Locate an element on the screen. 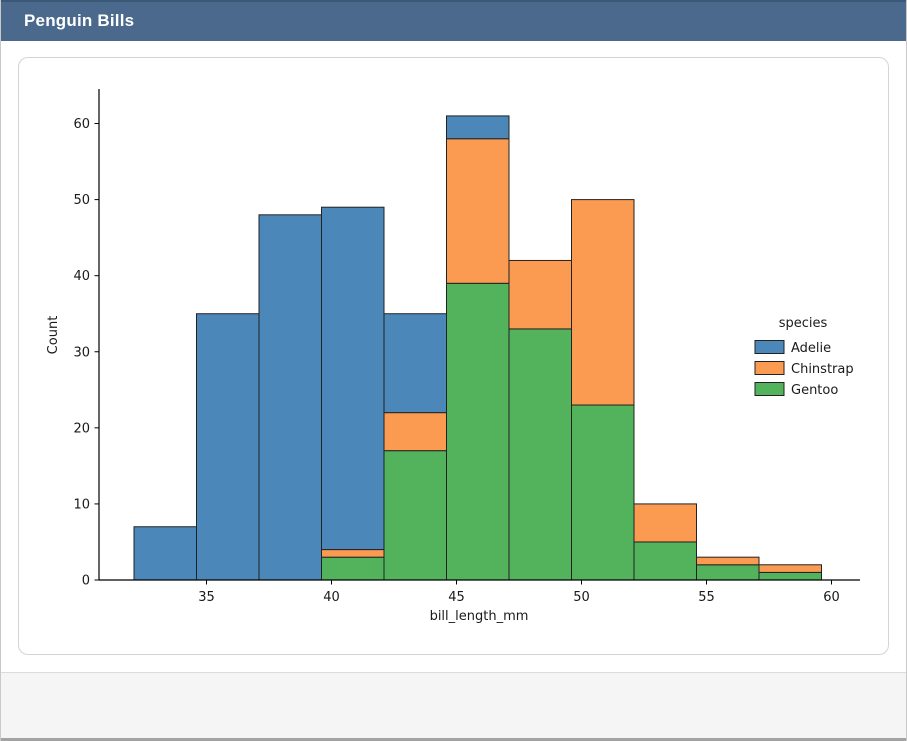 The height and width of the screenshot is (741, 907). legend-swatch-chinstrap is located at coordinates (769, 368).